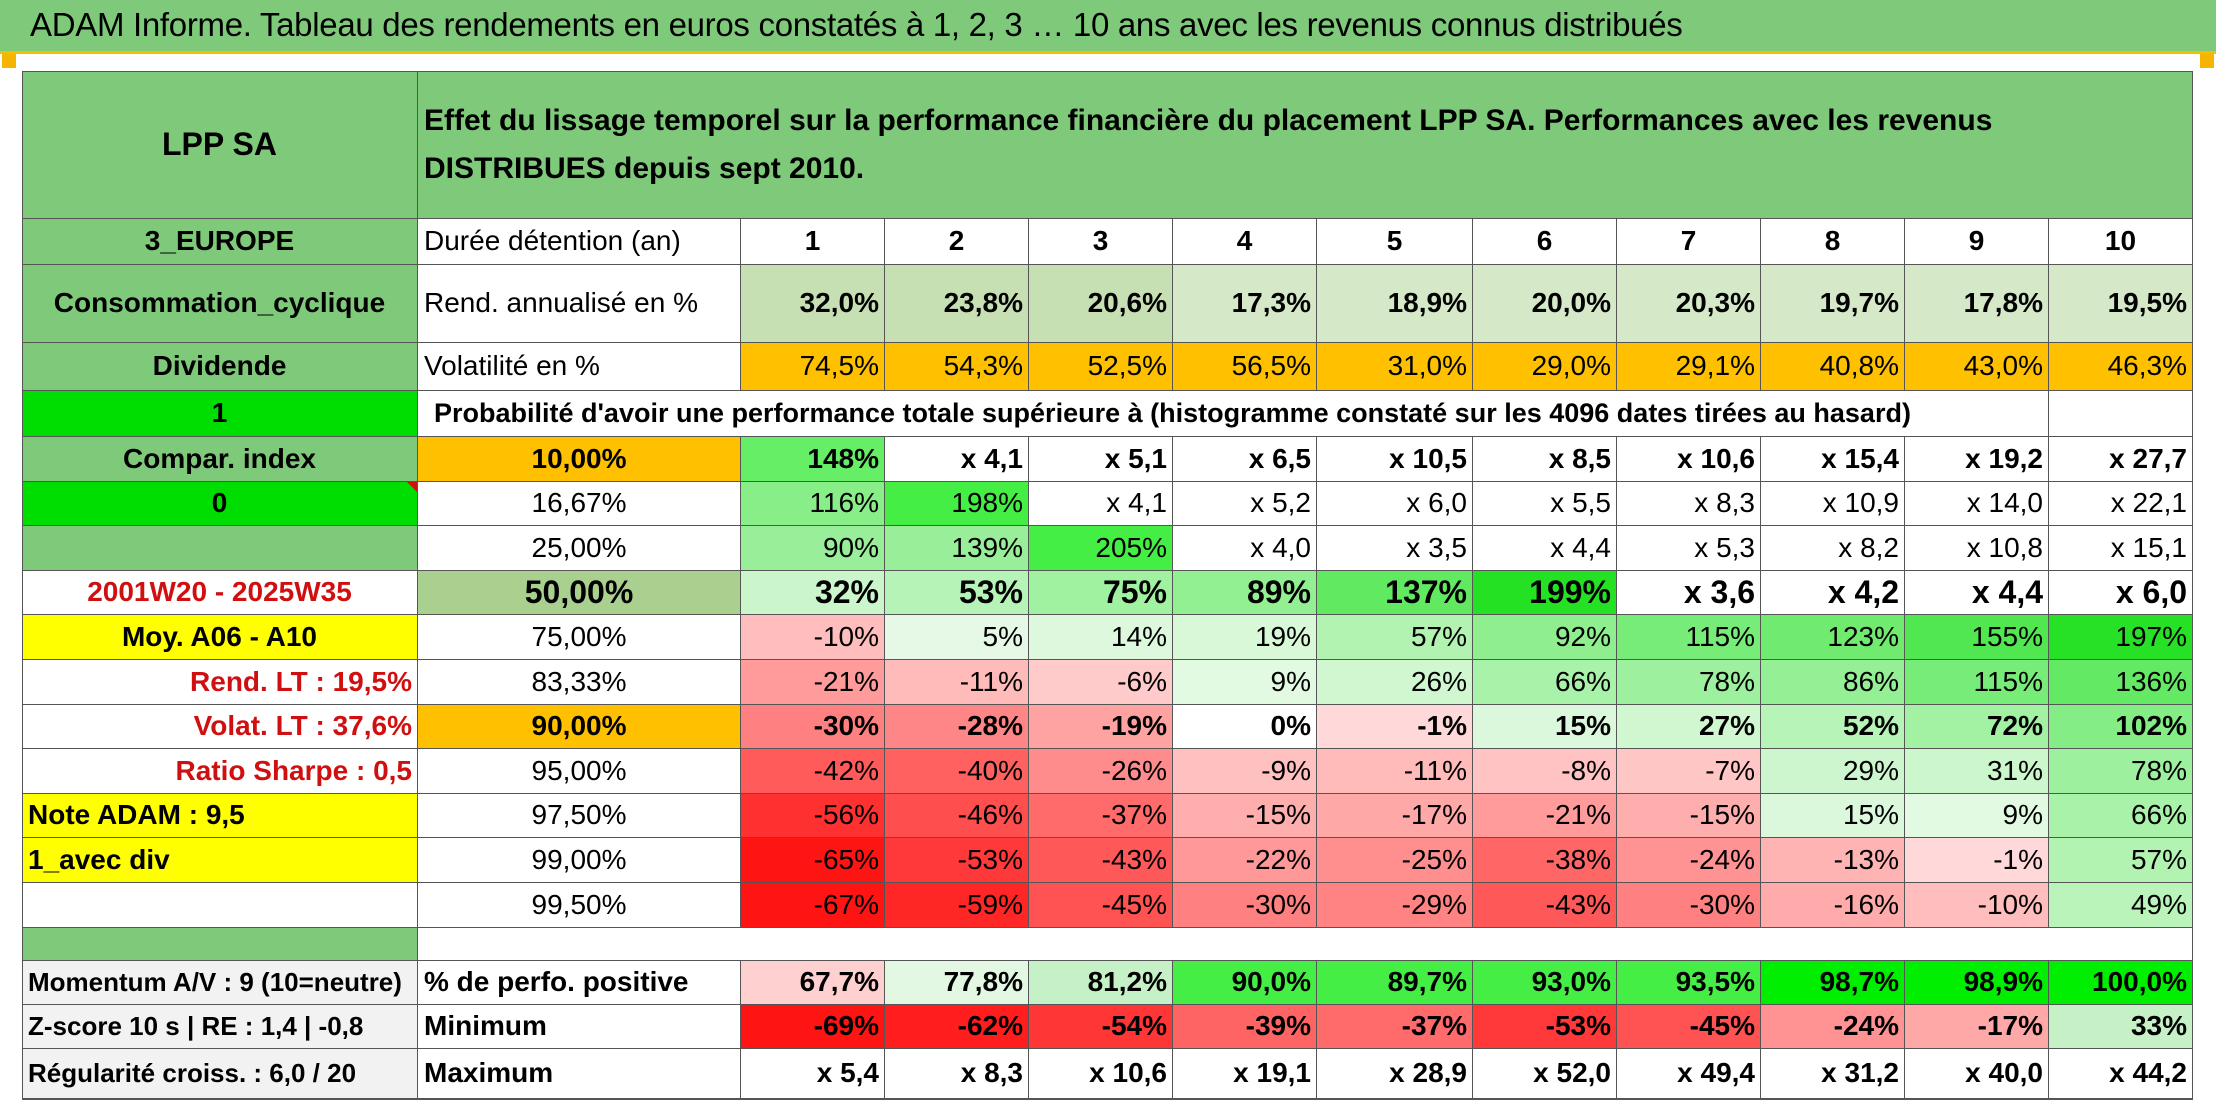 This screenshot has width=2216, height=1110. I want to click on probability-value: -67%, so click(813, 905).